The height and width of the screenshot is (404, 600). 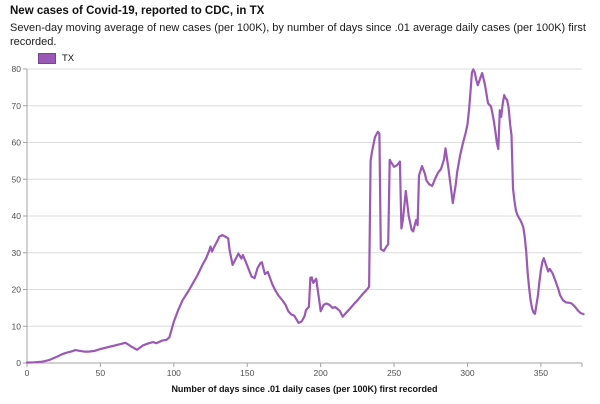 I want to click on x-tick-label: 150, so click(x=247, y=373).